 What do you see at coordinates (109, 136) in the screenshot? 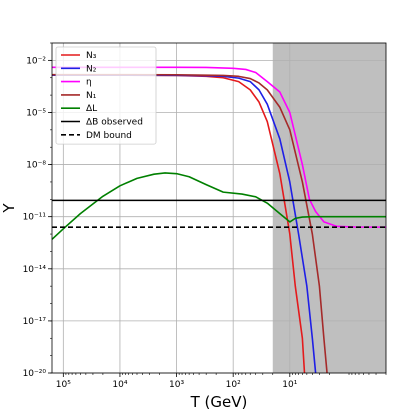
I see `legend-label: DM bound` at bounding box center [109, 136].